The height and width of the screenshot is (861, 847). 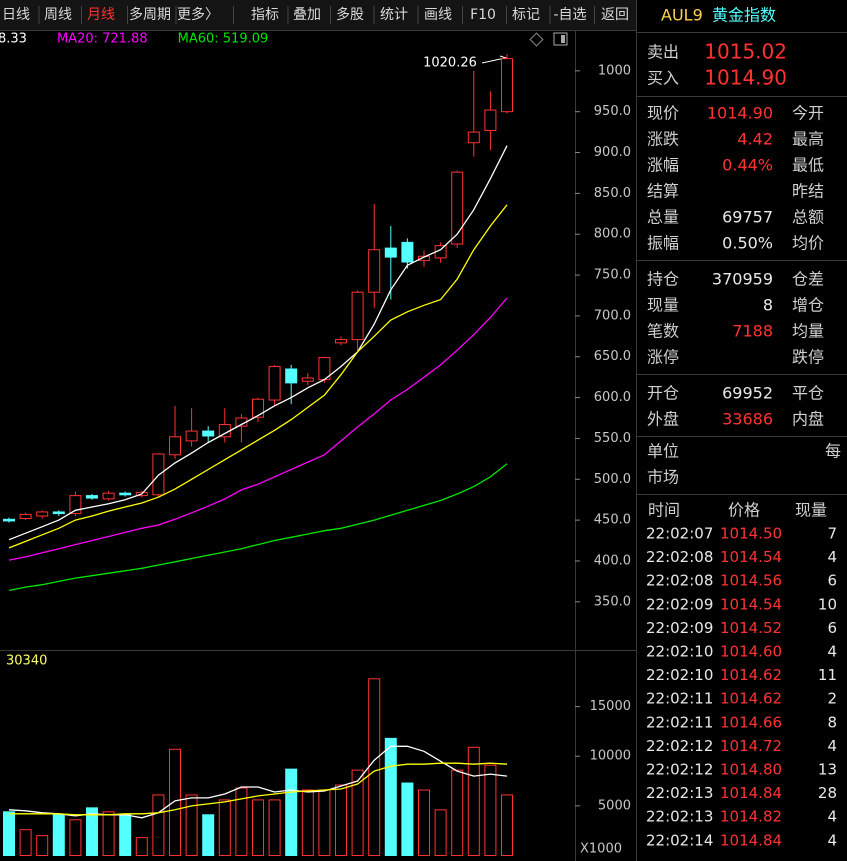 I want to click on y-tick-label: 500.0, so click(x=612, y=479).